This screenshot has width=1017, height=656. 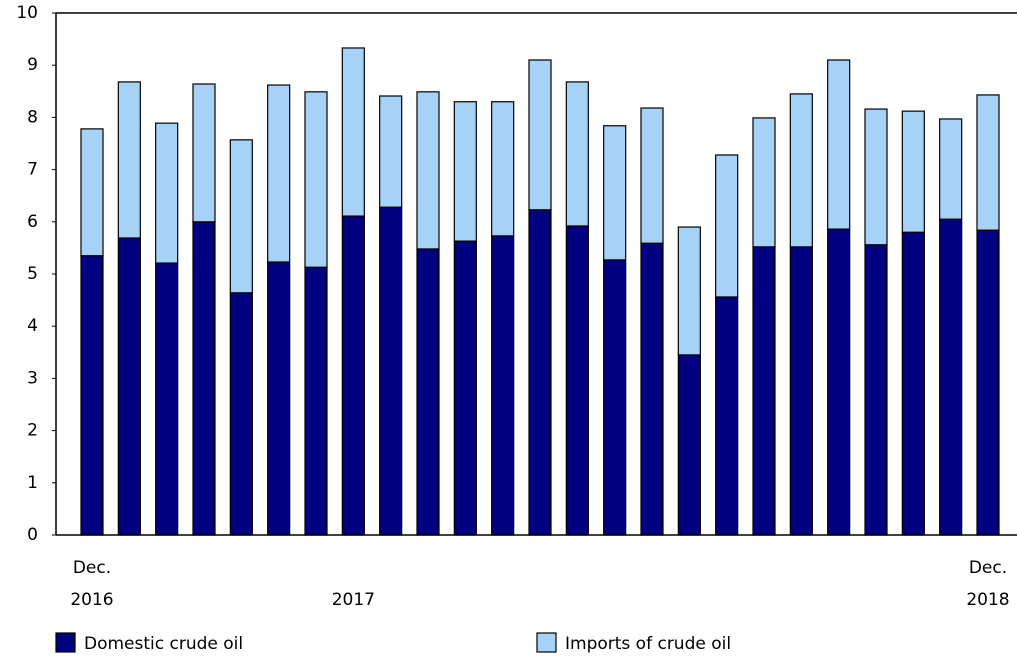 What do you see at coordinates (32, 483) in the screenshot?
I see `y-tick-label: 1` at bounding box center [32, 483].